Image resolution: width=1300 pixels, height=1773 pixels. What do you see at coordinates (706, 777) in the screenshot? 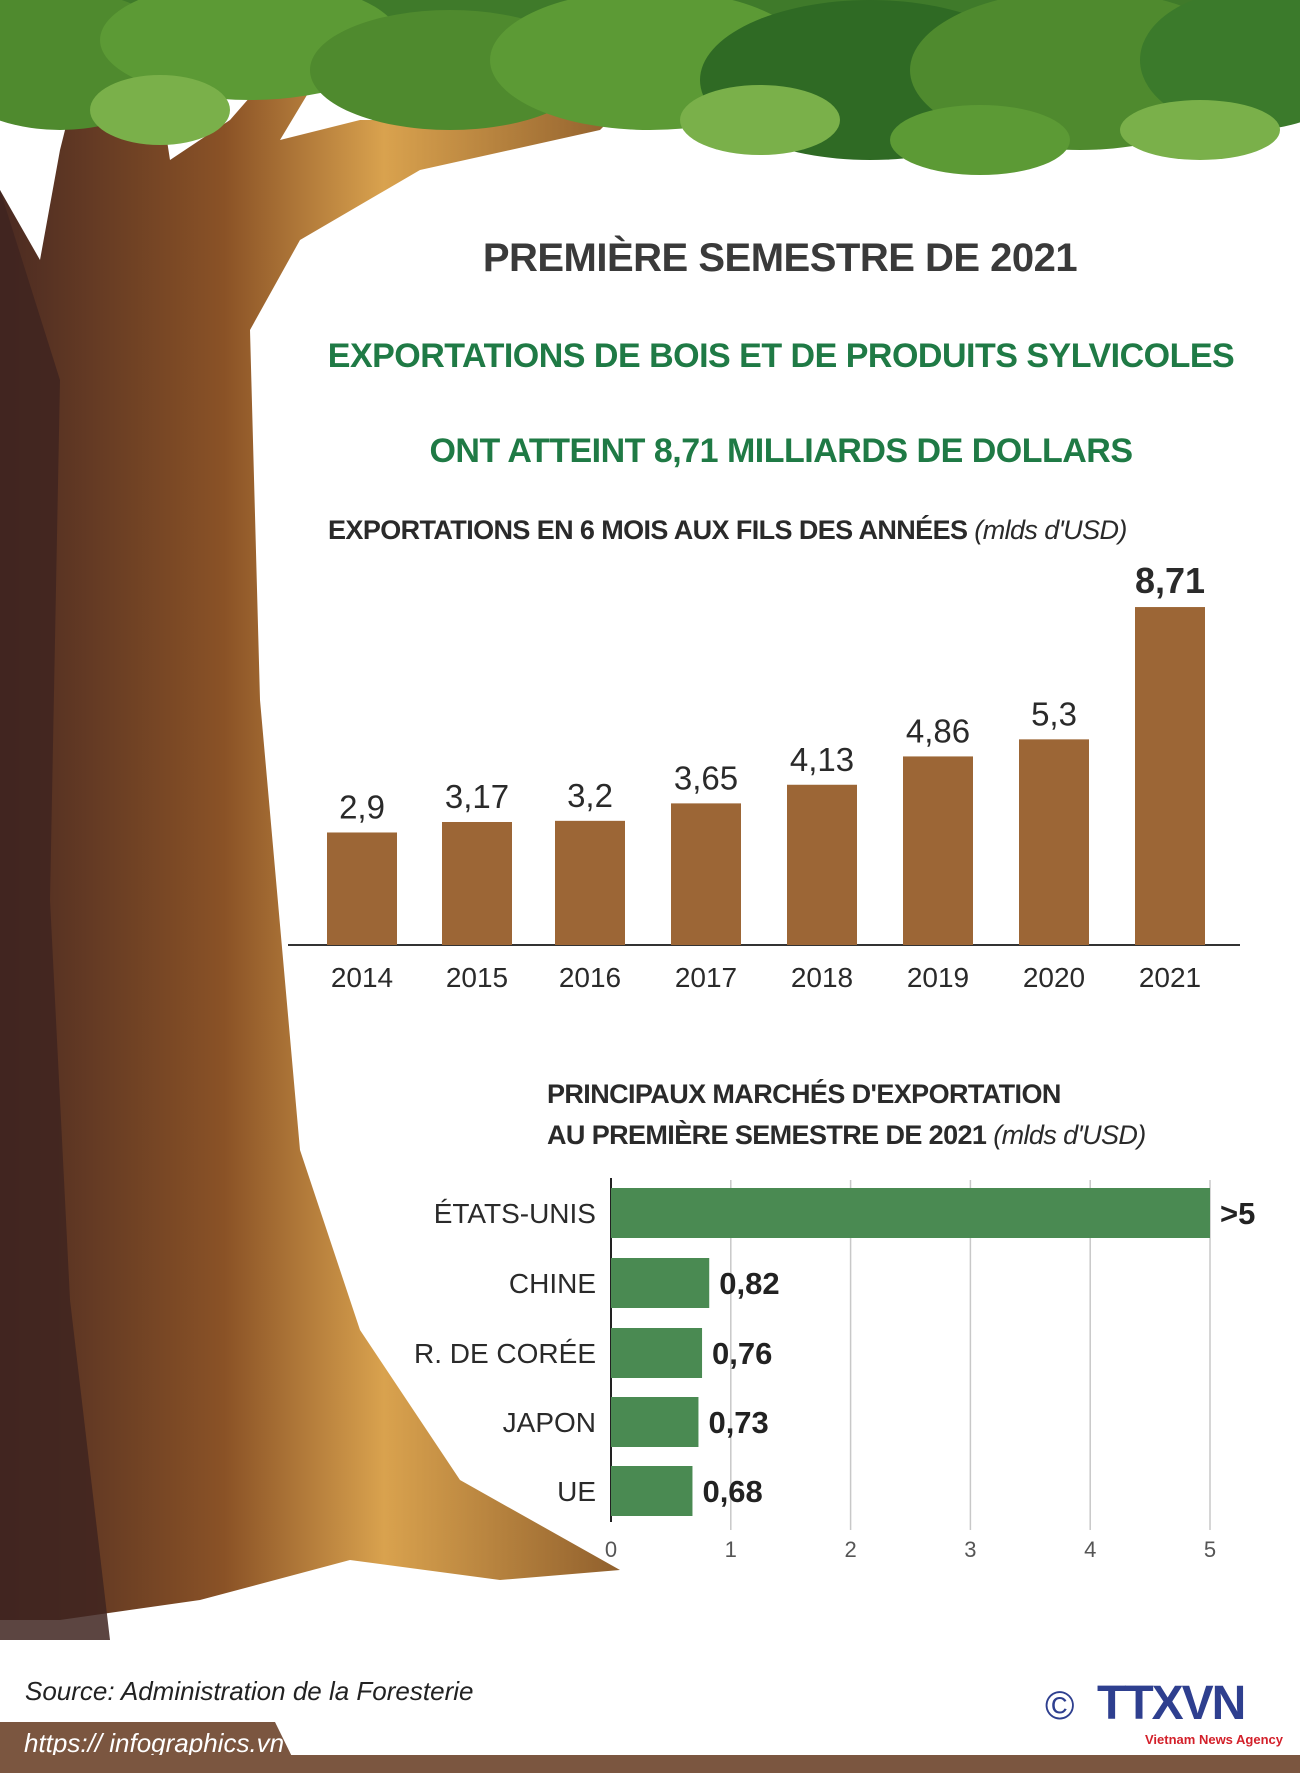
I see `bar-value-label: 3,65` at bounding box center [706, 777].